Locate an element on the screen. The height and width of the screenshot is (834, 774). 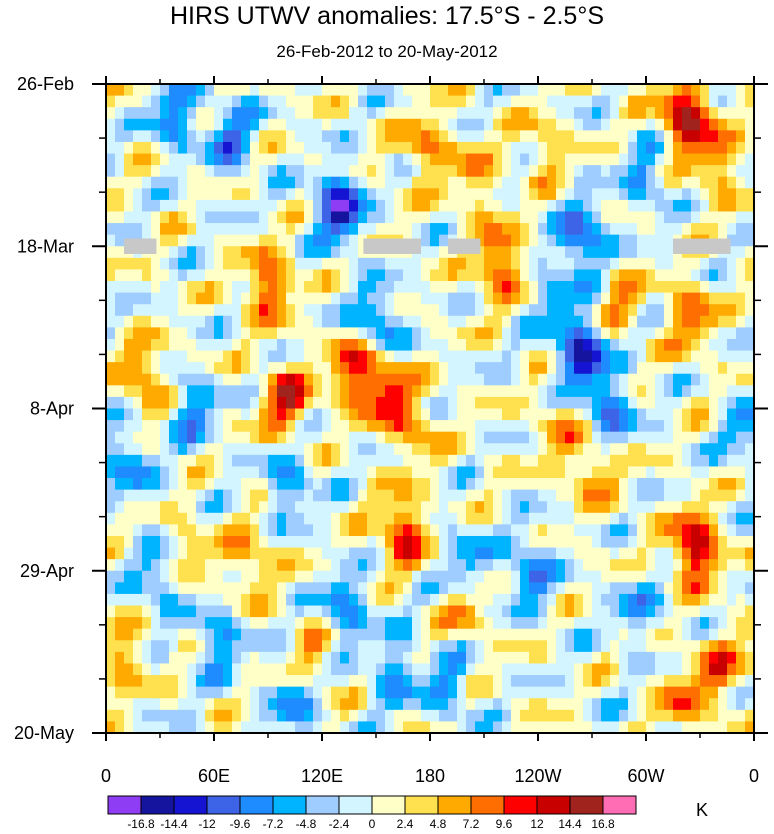
y-tick-label: 29-Apr is located at coordinates (47, 571).